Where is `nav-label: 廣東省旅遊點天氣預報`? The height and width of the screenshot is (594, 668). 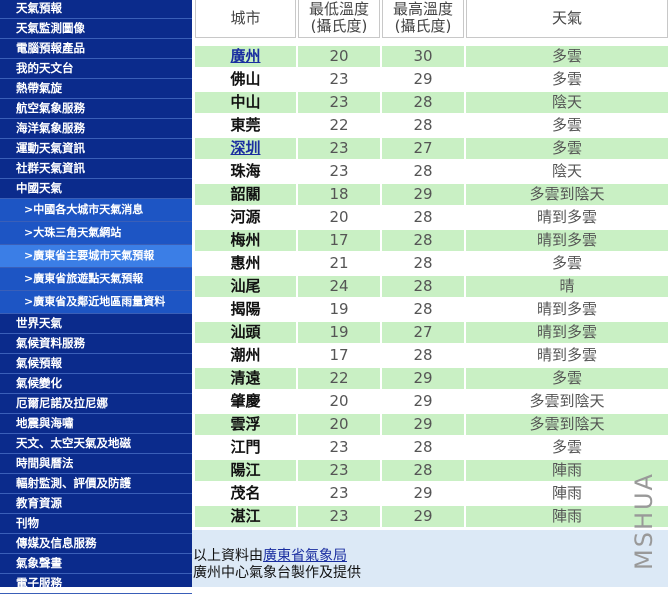 nav-label: 廣東省旅遊點天氣預報 is located at coordinates (88, 278).